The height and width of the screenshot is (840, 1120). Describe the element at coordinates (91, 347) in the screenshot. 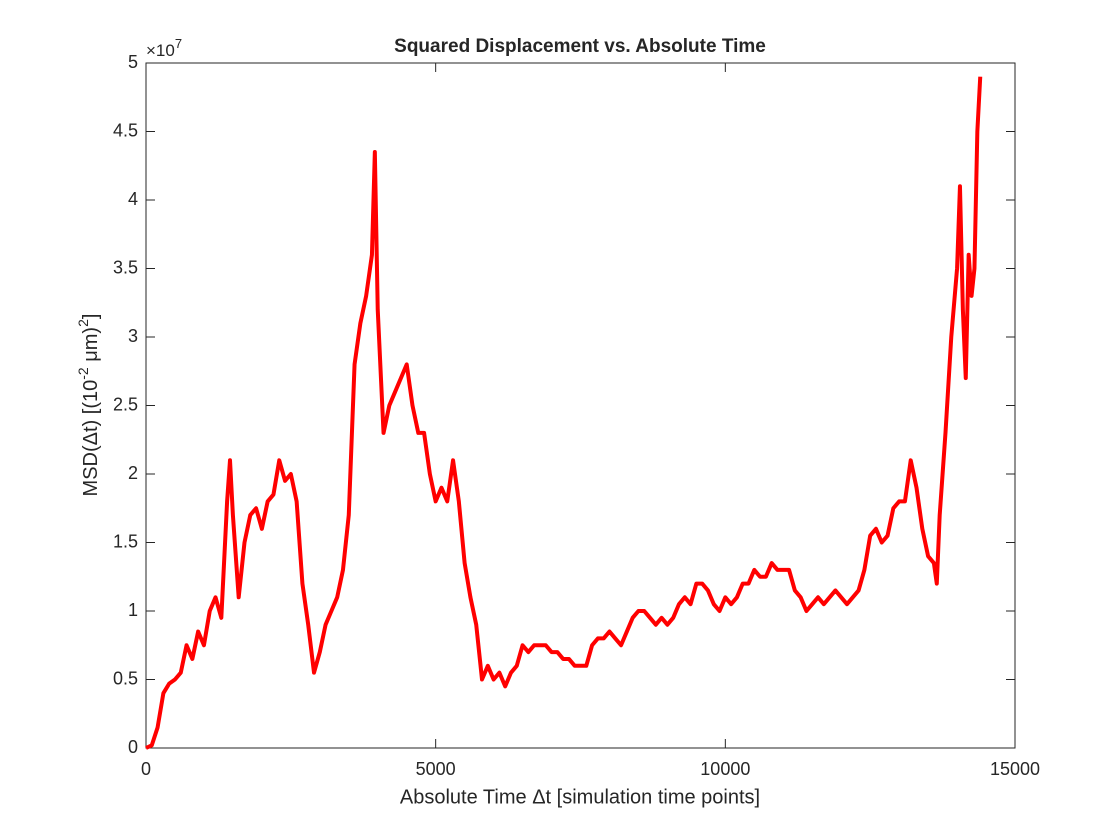

I see `y-label-part: μm)` at that location.